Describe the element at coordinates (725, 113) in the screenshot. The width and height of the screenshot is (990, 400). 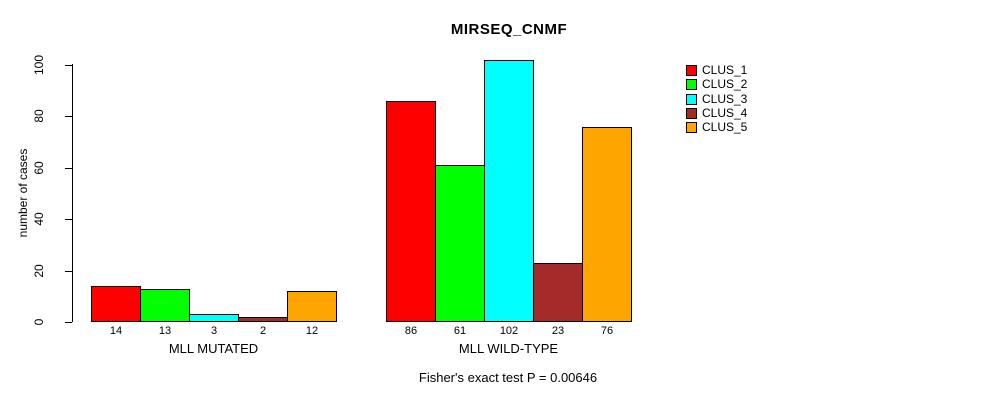
I see `legend-label: CLUS_4` at that location.